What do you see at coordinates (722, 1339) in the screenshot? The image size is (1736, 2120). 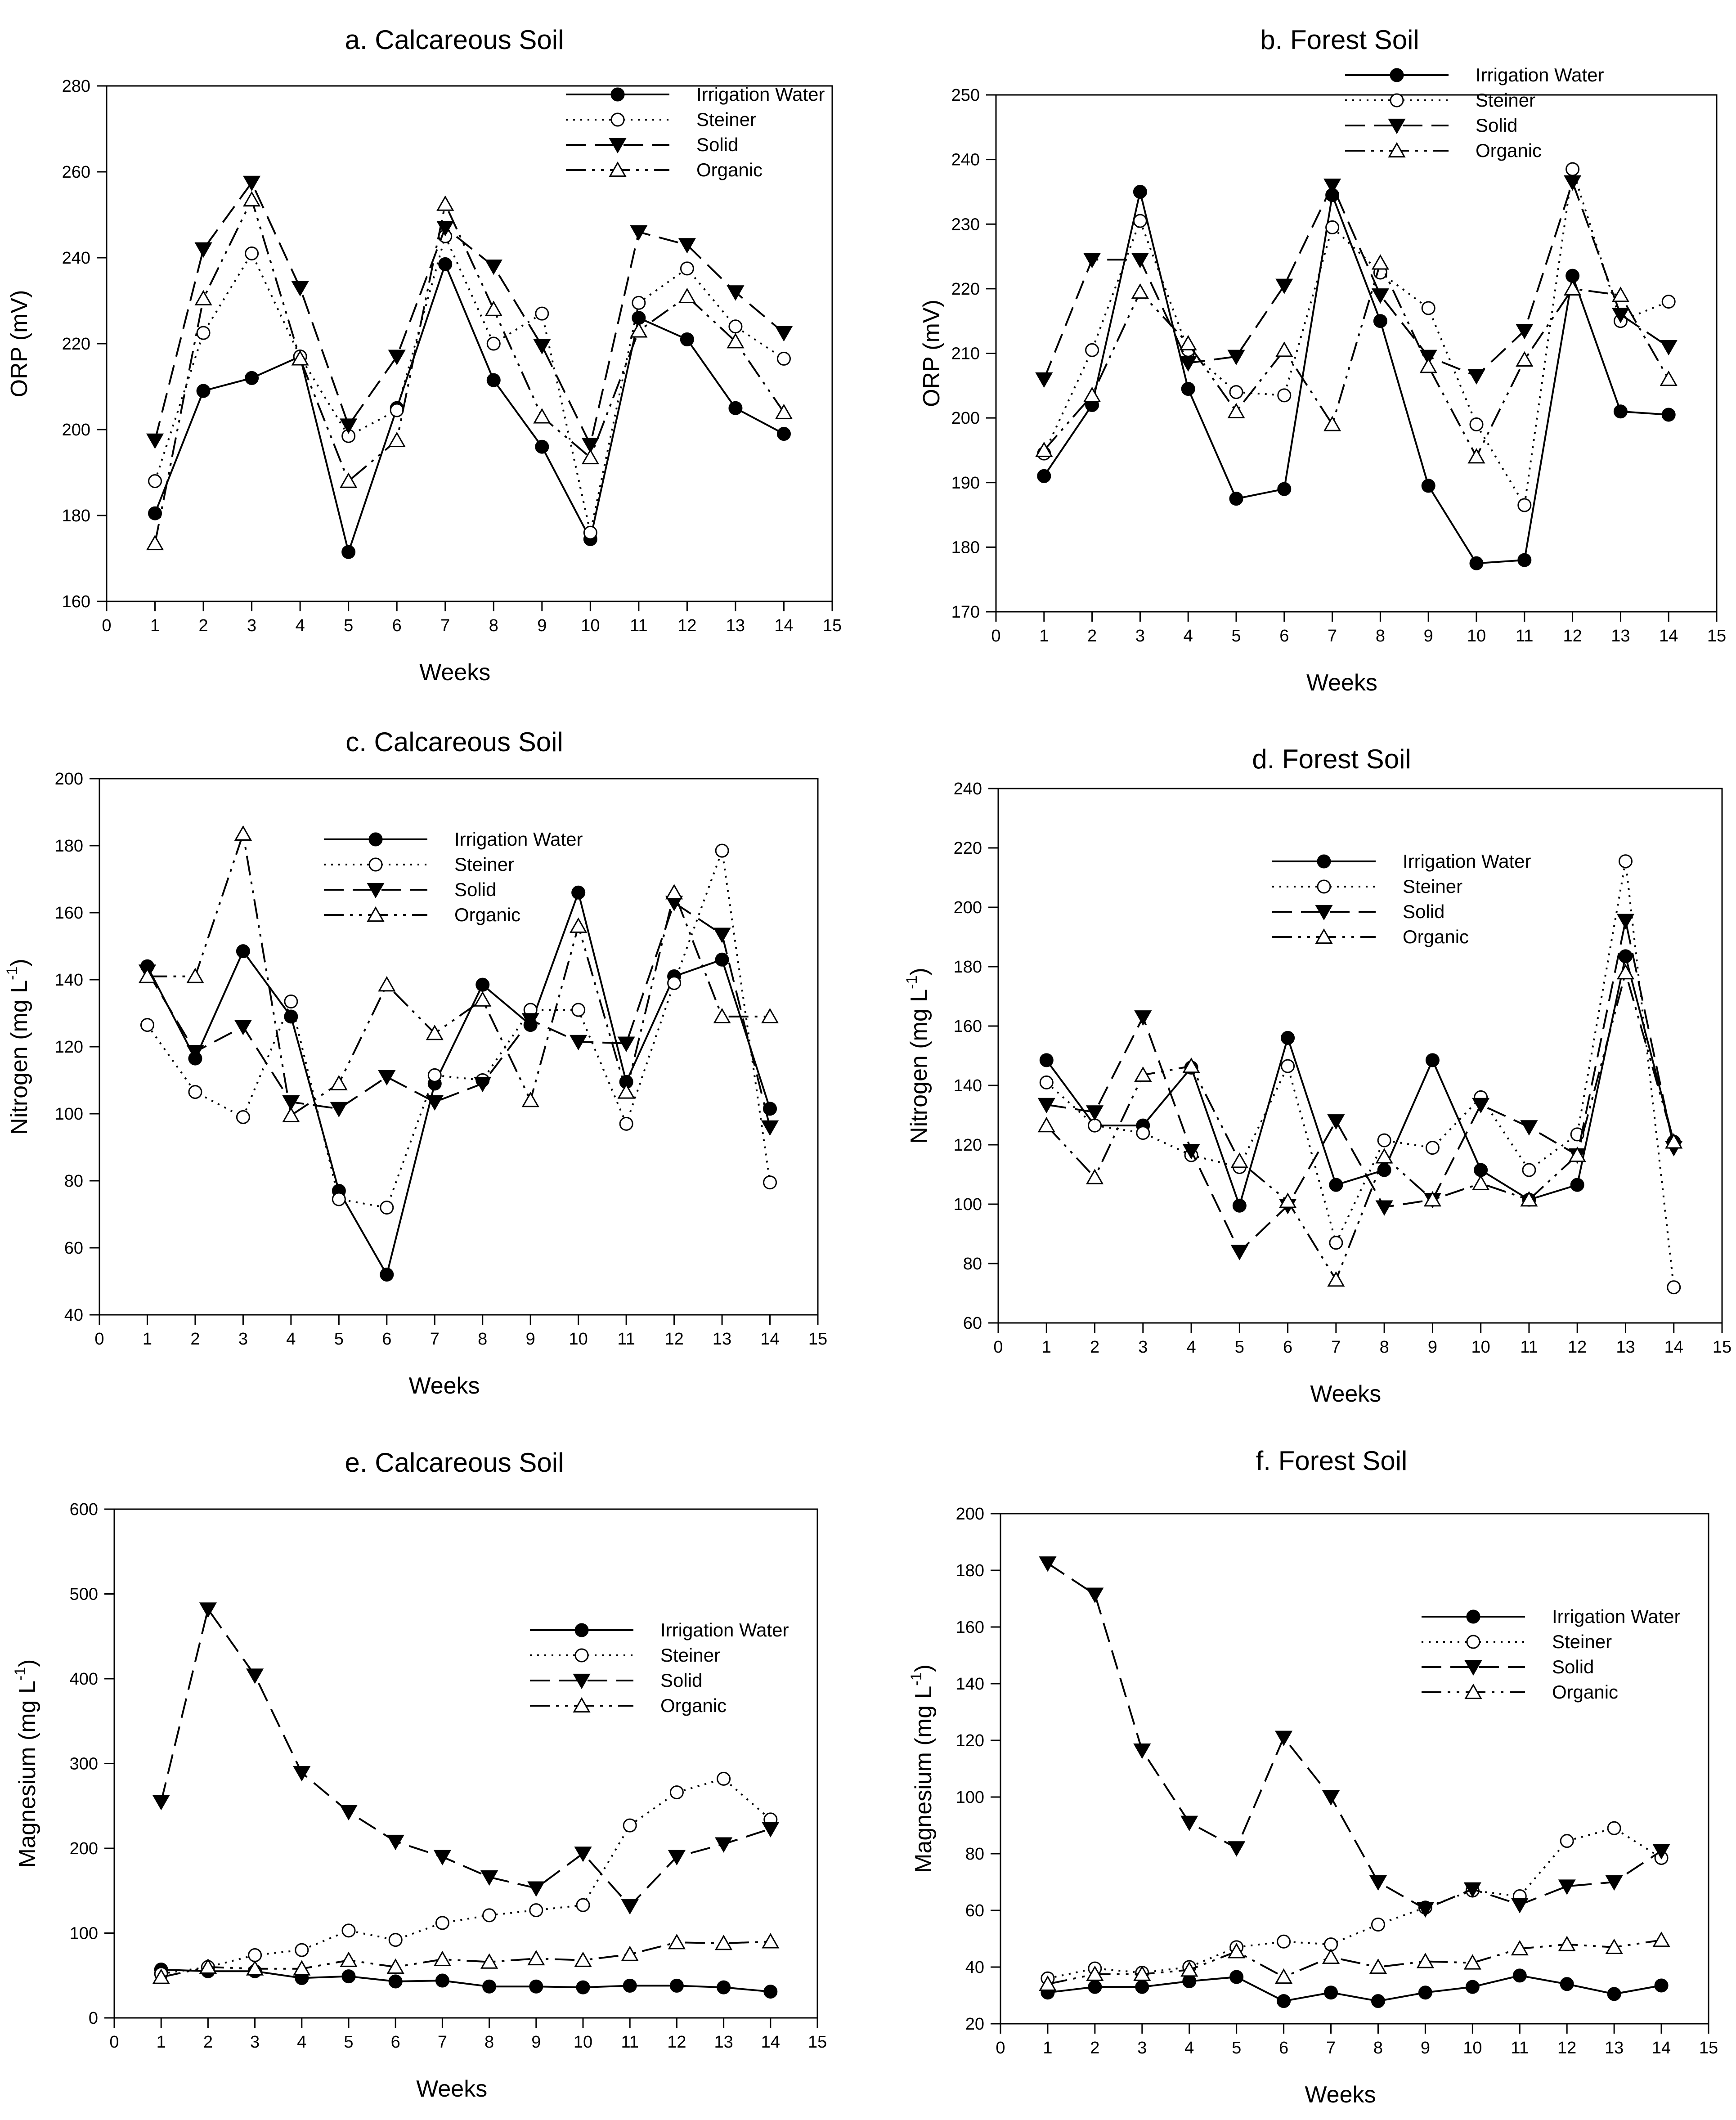 I see `x-tick-label: 13` at bounding box center [722, 1339].